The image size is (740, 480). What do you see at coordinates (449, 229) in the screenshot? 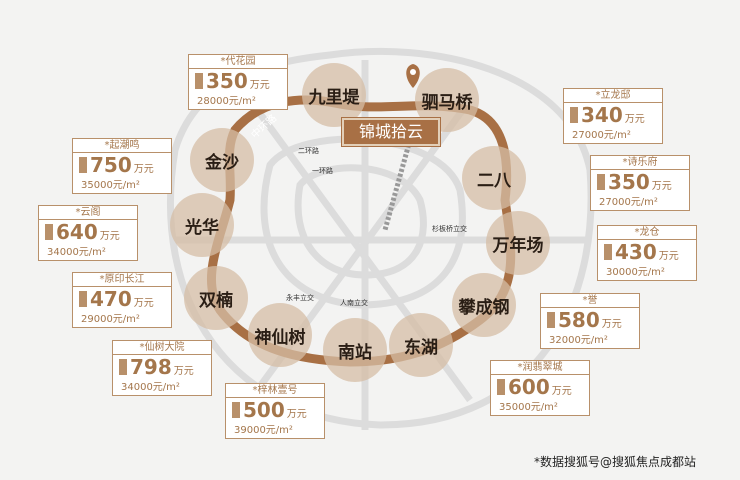
I see `interchange-label: 杉板桥立交` at bounding box center [449, 229].